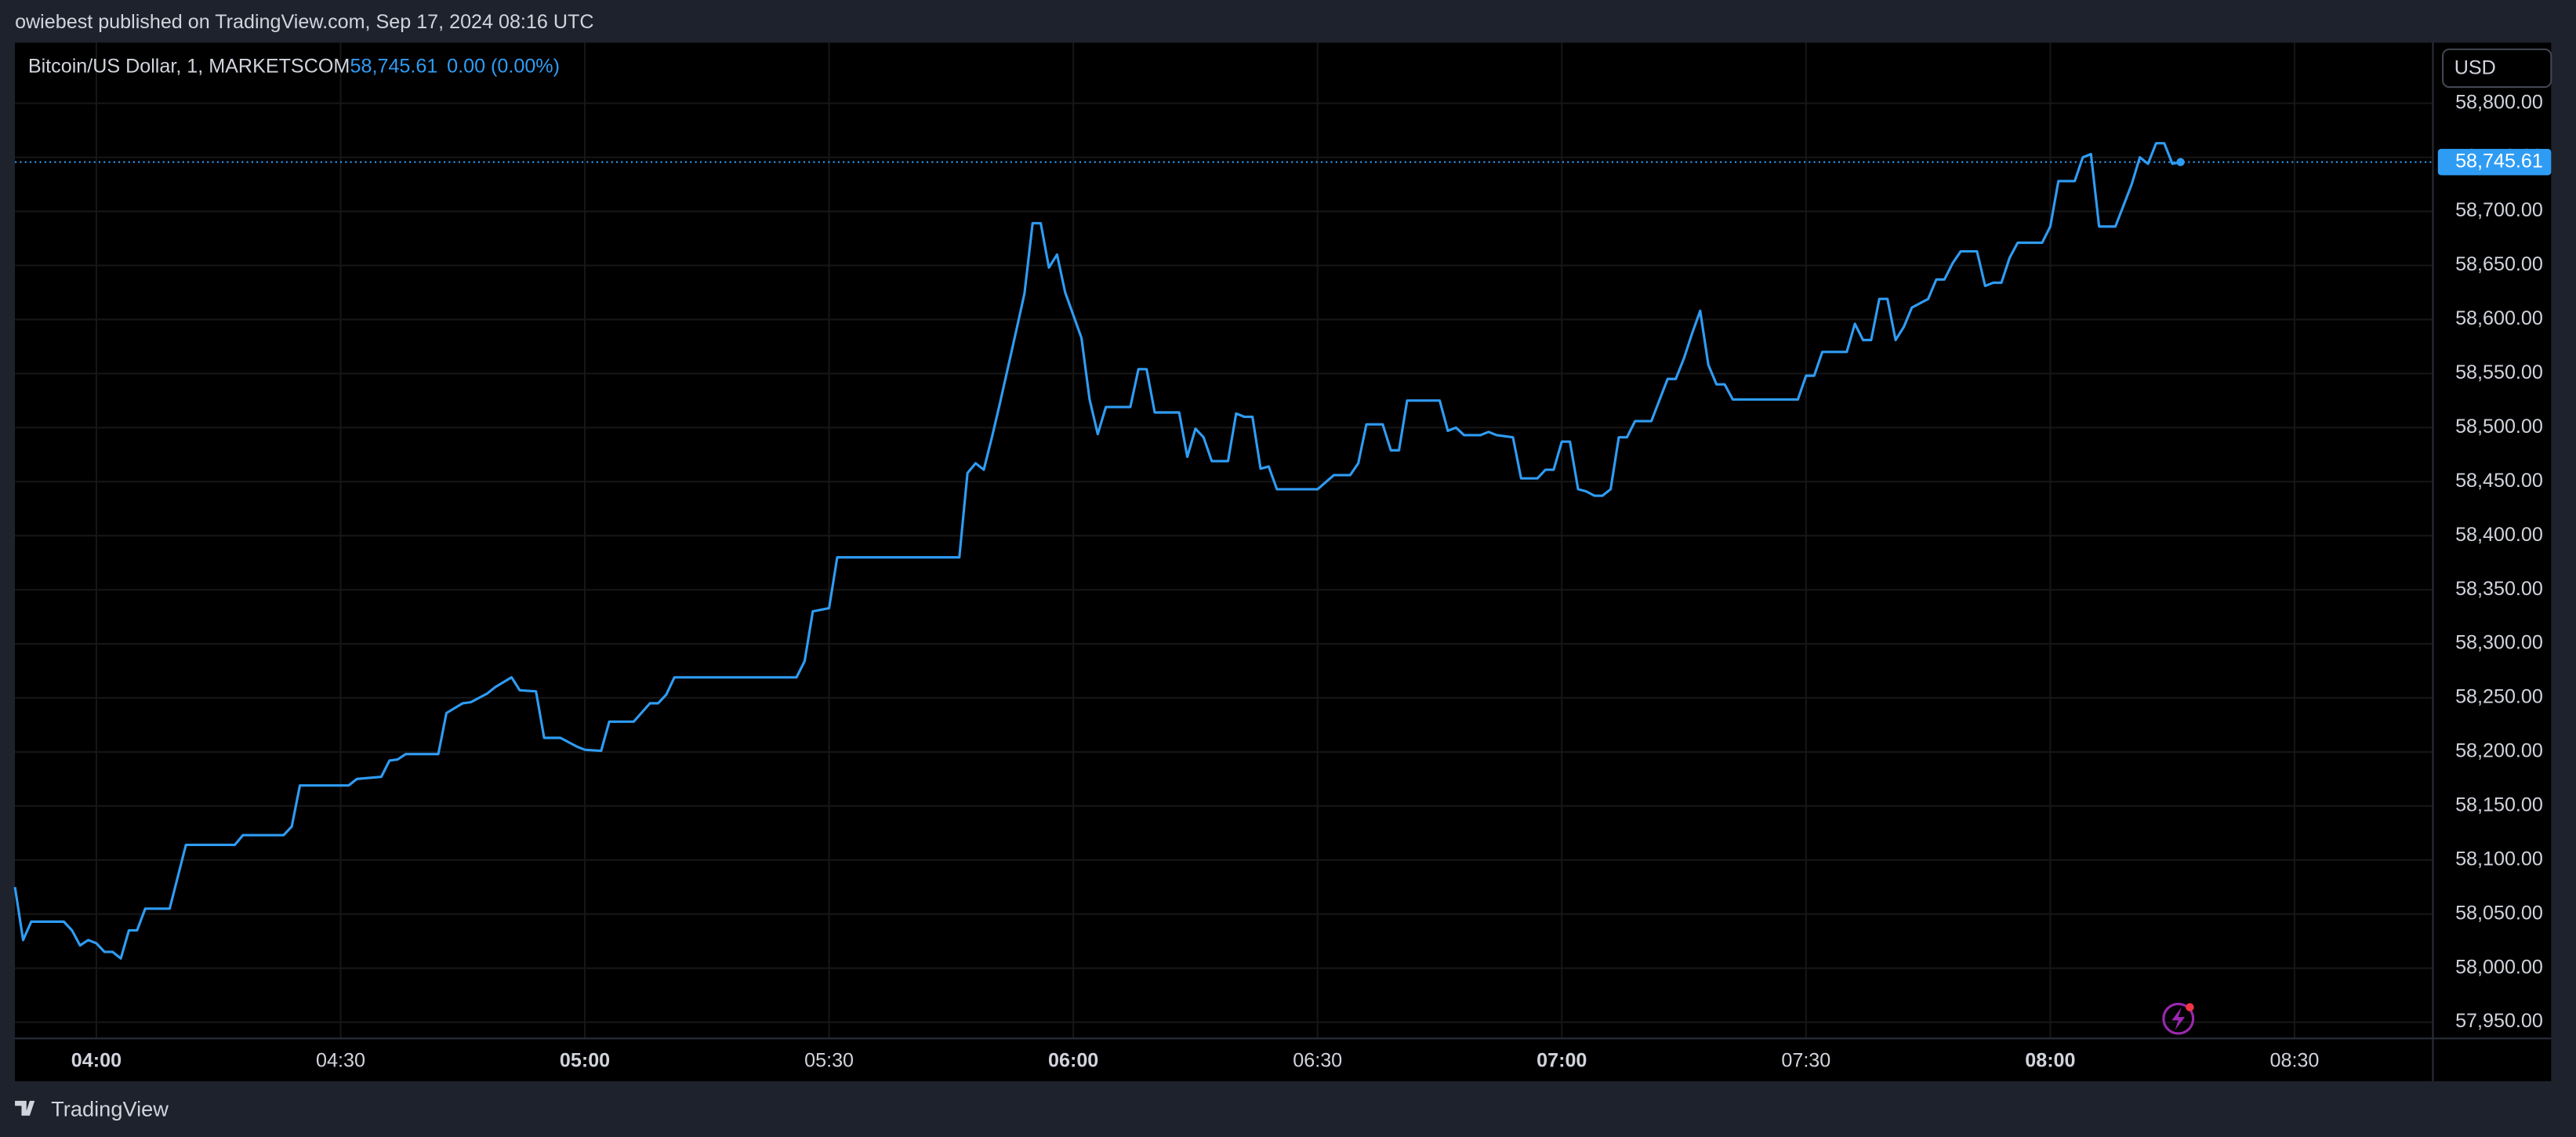 This screenshot has height=1137, width=2576. Describe the element at coordinates (2499, 859) in the screenshot. I see `y-tick-label: 58,100.00` at that location.